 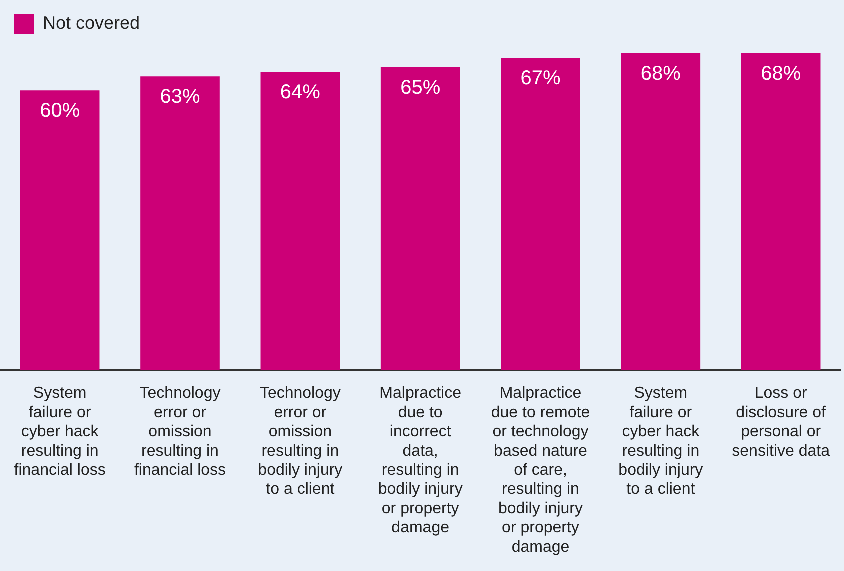 What do you see at coordinates (781, 422) in the screenshot?
I see `x-tick-label: Loss or disclosure of personal or sensitive data` at bounding box center [781, 422].